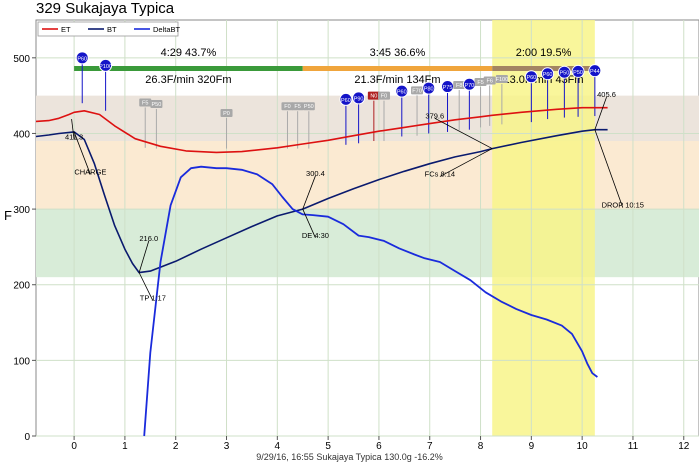 This screenshot has width=699, height=466. I want to click on y-tick-label: 400, so click(21, 134).